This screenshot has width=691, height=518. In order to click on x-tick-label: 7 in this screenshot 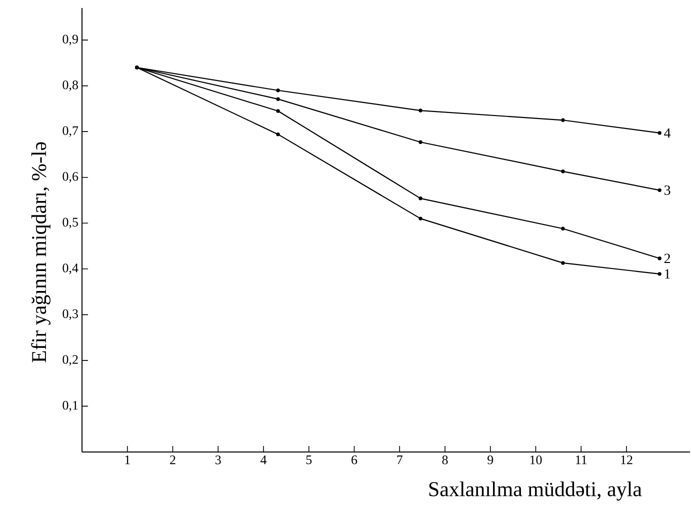, I will do `click(399, 460)`.